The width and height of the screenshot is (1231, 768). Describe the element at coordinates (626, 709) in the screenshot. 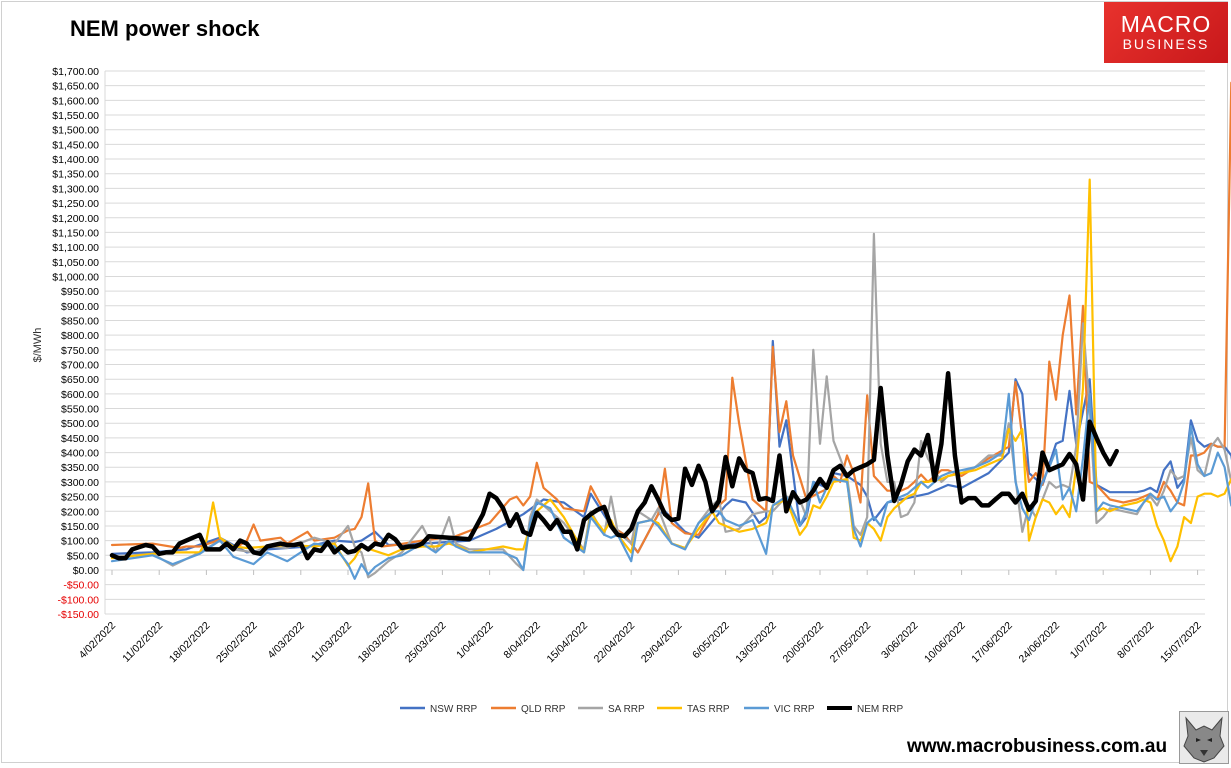

I see `legend-label: SA RRP` at that location.